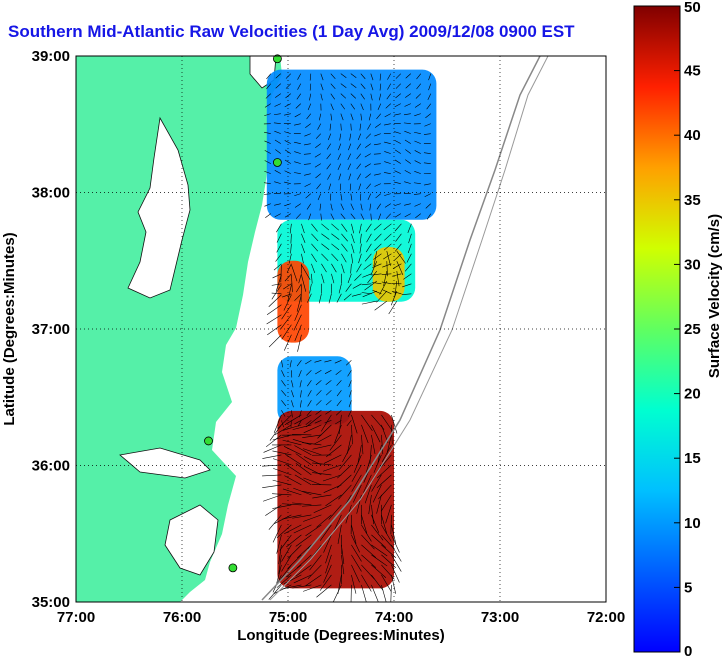 The width and height of the screenshot is (724, 659). What do you see at coordinates (500, 617) in the screenshot?
I see `x-tick-label: 73:00` at bounding box center [500, 617].